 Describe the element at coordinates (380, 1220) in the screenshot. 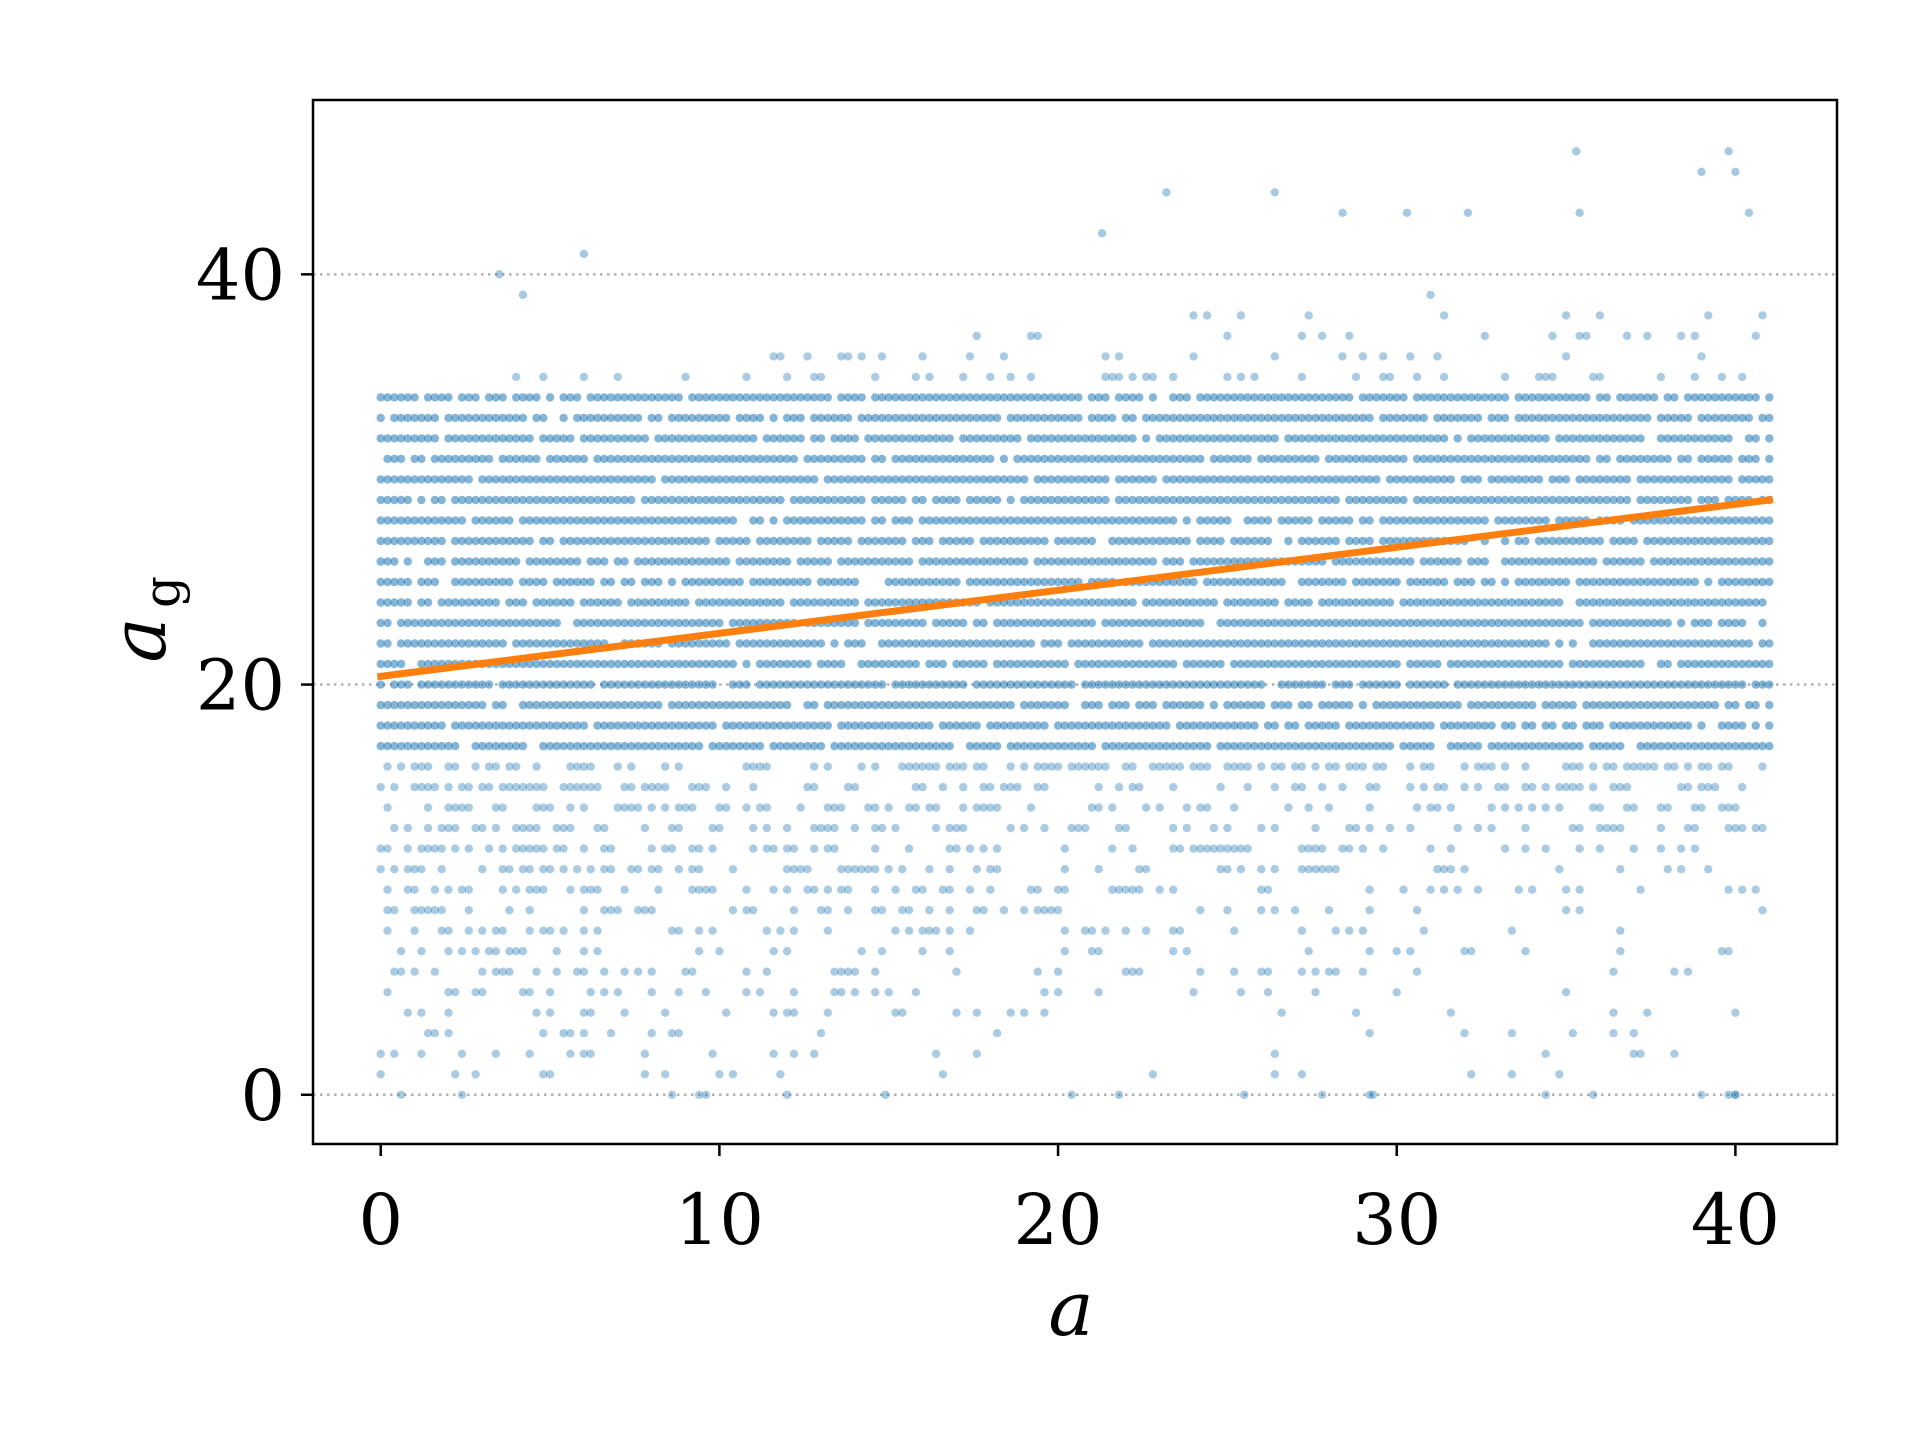

I see `x-tick-label: 0` at that location.